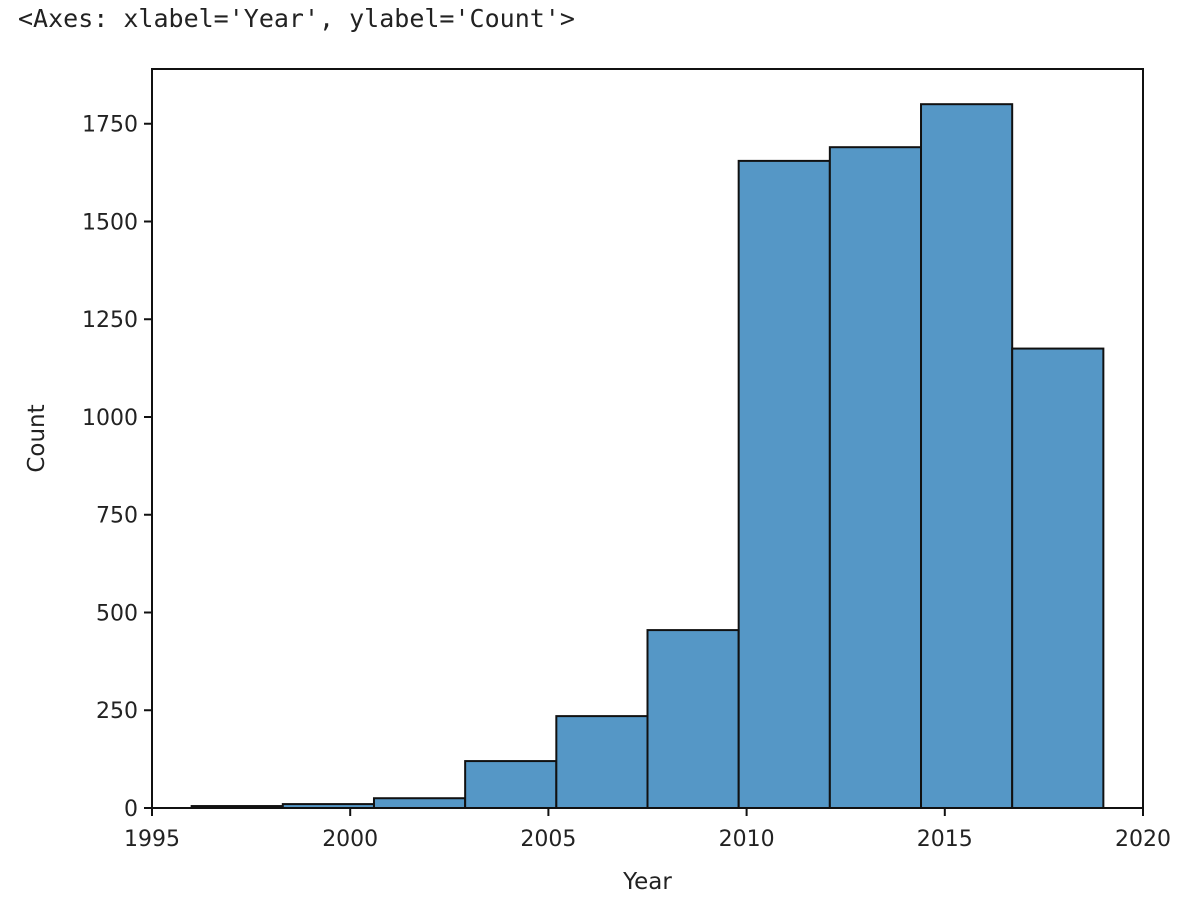 This screenshot has height=918, width=1202. I want to click on x-tick-label-3: 2010, so click(747, 839).